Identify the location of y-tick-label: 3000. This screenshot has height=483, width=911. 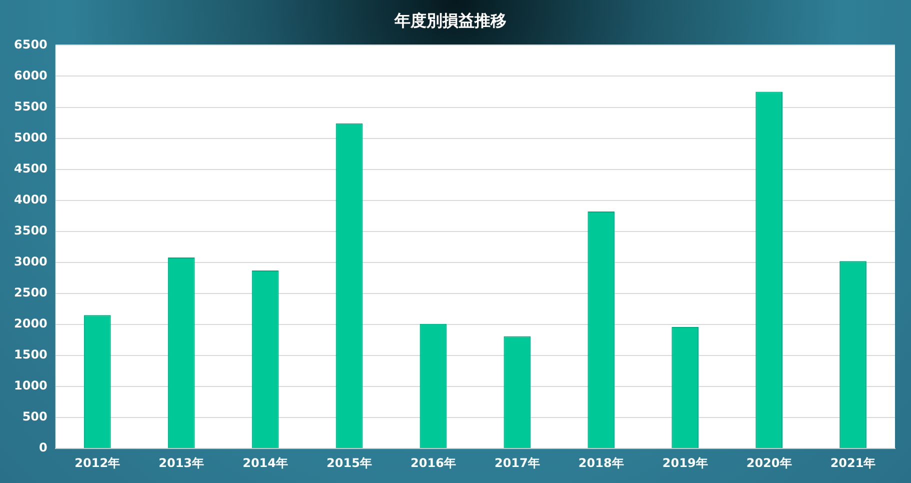
(31, 261).